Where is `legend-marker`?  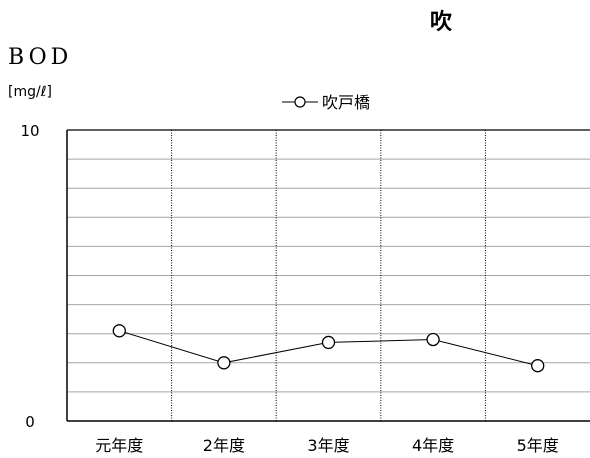
legend-marker is located at coordinates (300, 102).